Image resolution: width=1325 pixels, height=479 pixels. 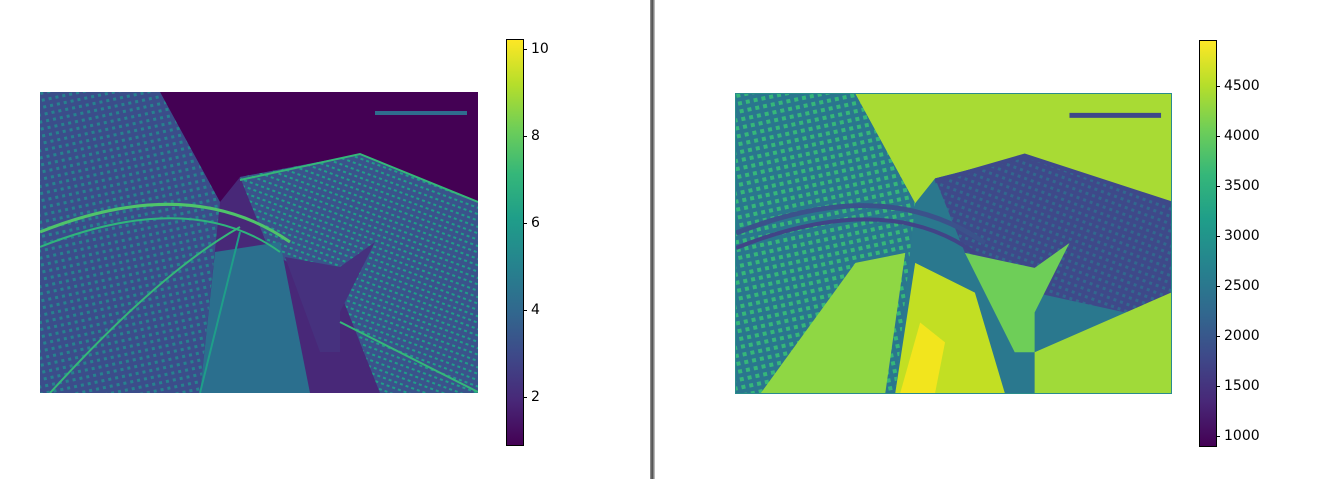 What do you see at coordinates (540, 48) in the screenshot?
I see `colorbar-tick-label: 10` at bounding box center [540, 48].